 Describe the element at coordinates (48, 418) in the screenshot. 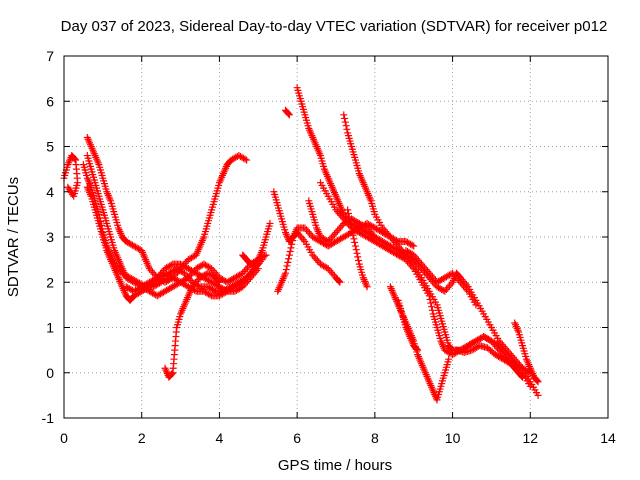

I see `y-tick-label: -1` at that location.